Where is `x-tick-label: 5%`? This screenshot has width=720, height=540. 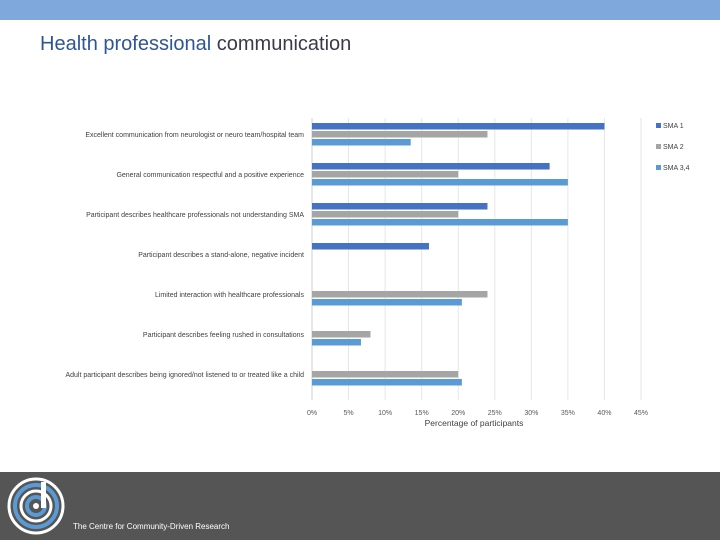 x-tick-label: 5% is located at coordinates (348, 413).